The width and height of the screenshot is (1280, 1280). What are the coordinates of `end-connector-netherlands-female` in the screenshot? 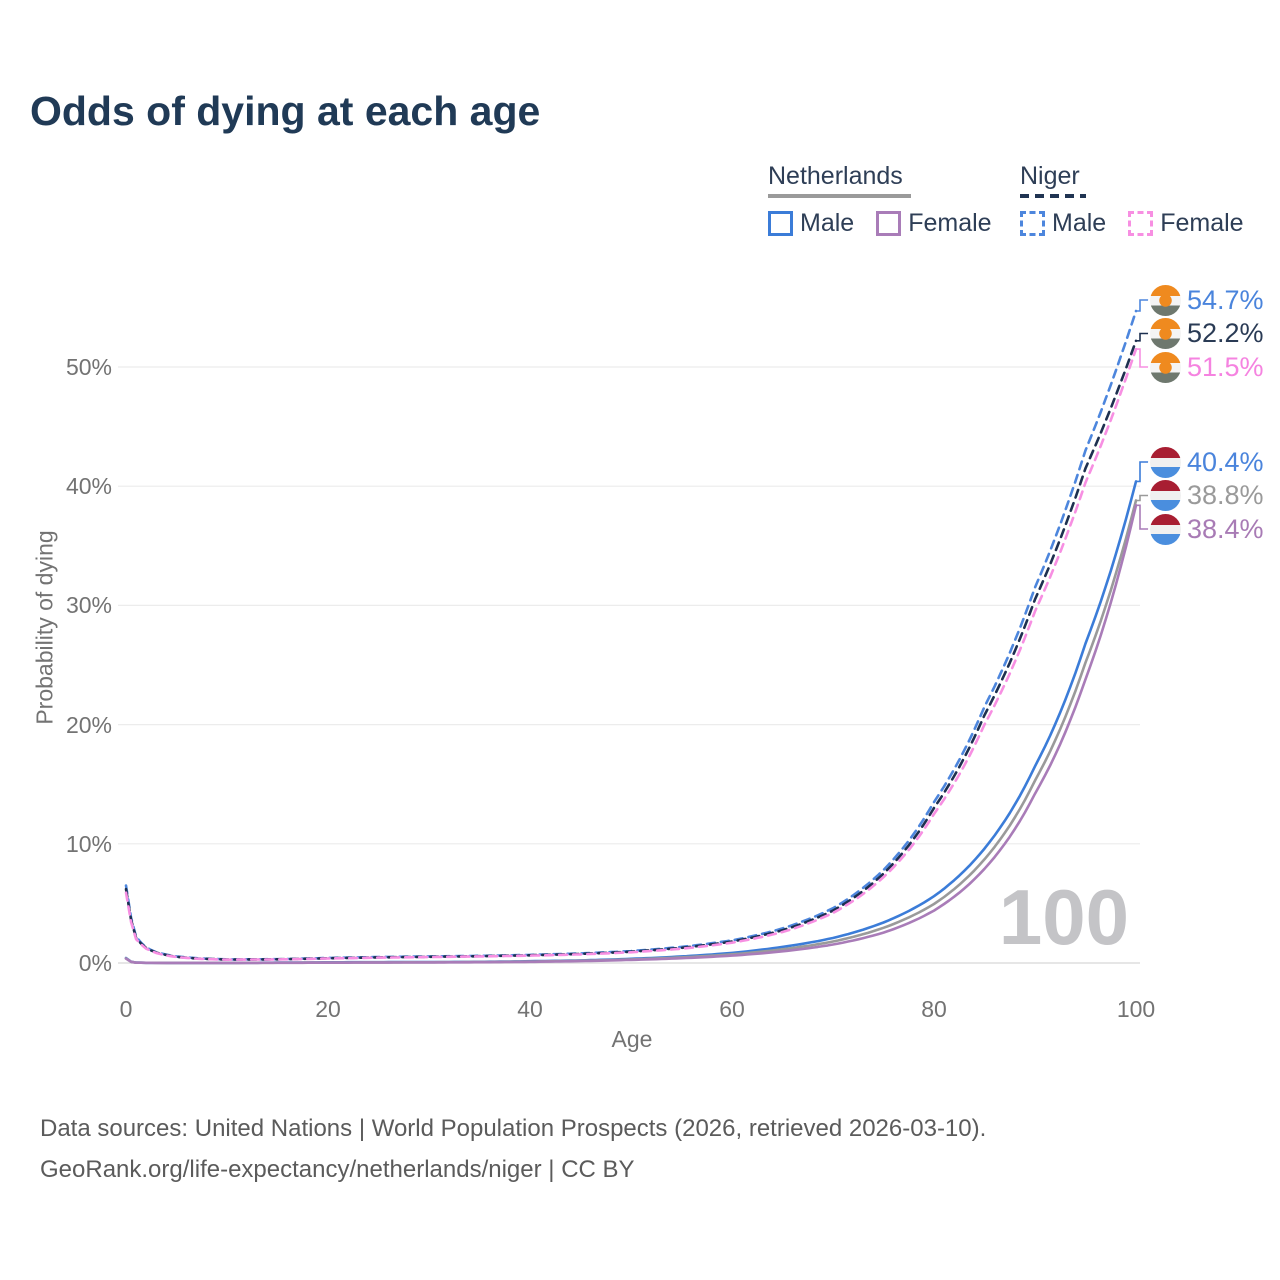 It's located at (1142, 517).